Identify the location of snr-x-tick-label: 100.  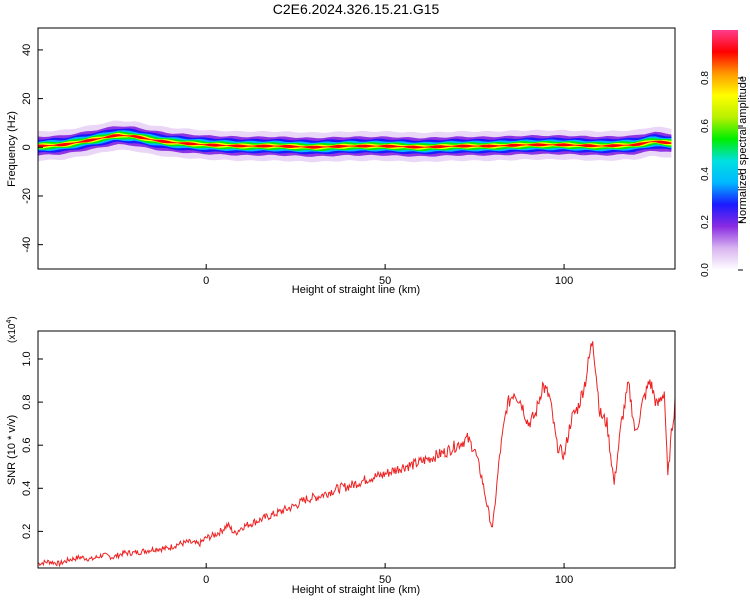
(564, 580).